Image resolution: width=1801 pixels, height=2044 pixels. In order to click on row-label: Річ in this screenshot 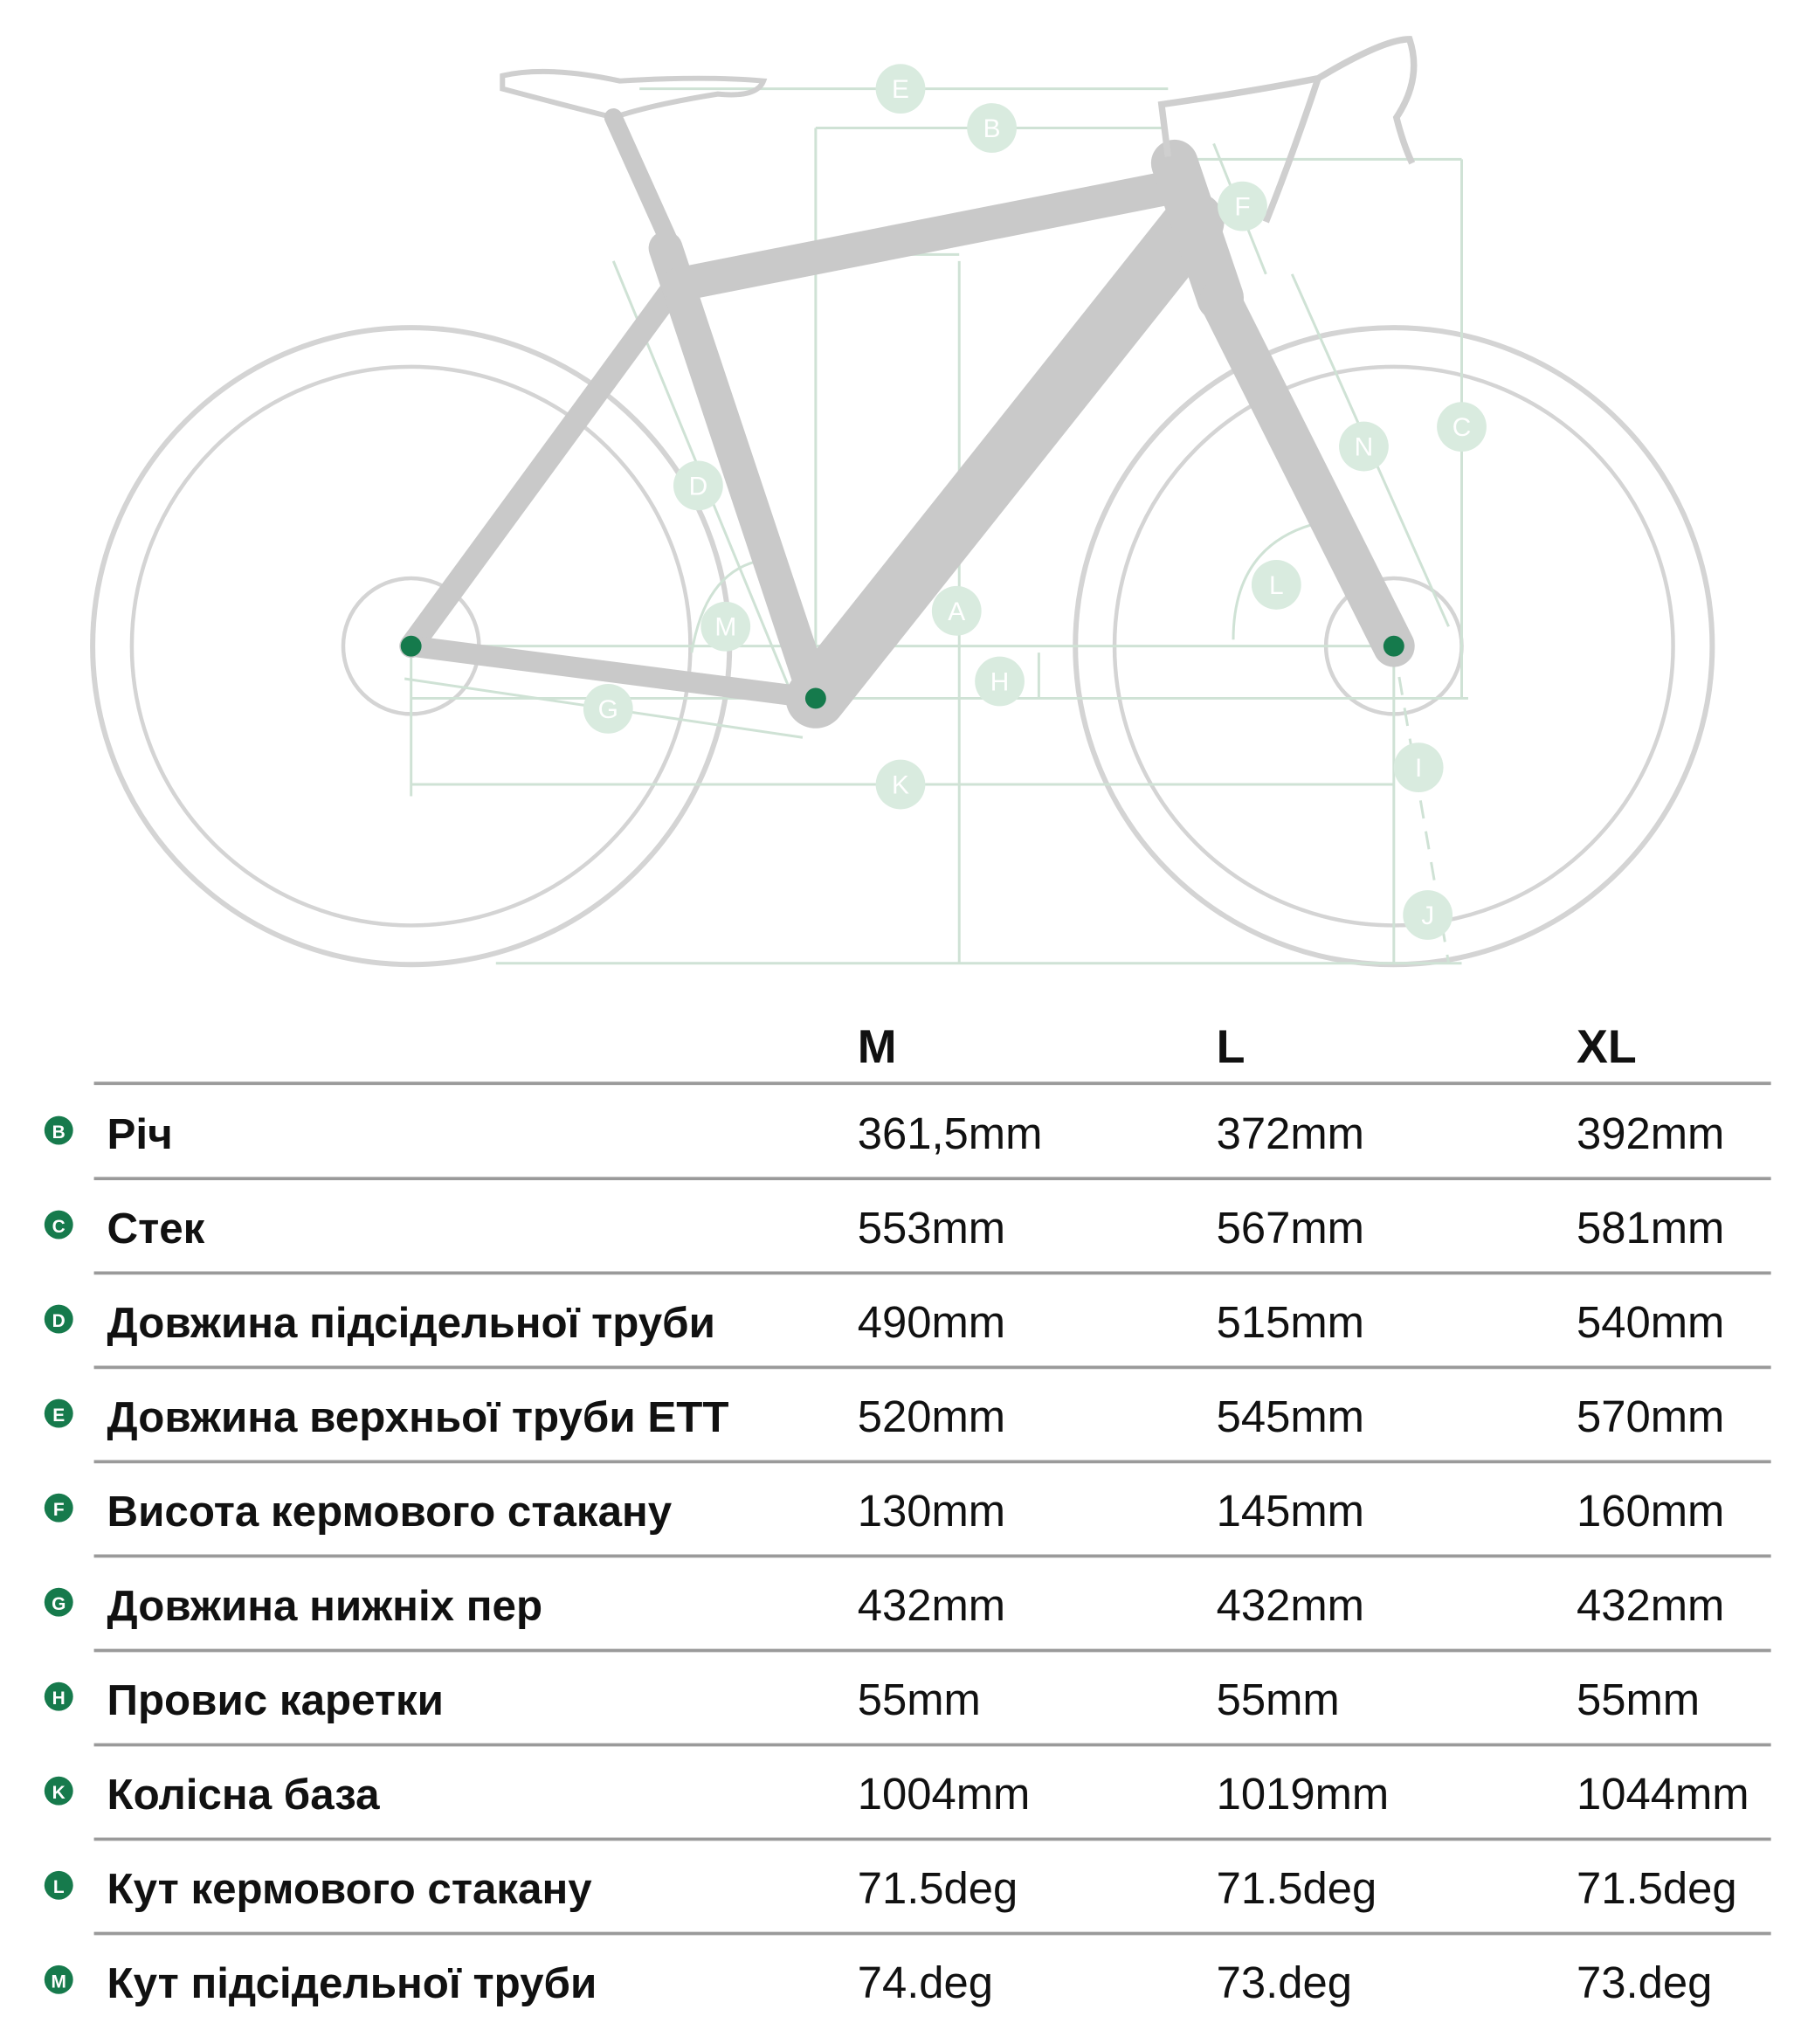, I will do `click(140, 1134)`.